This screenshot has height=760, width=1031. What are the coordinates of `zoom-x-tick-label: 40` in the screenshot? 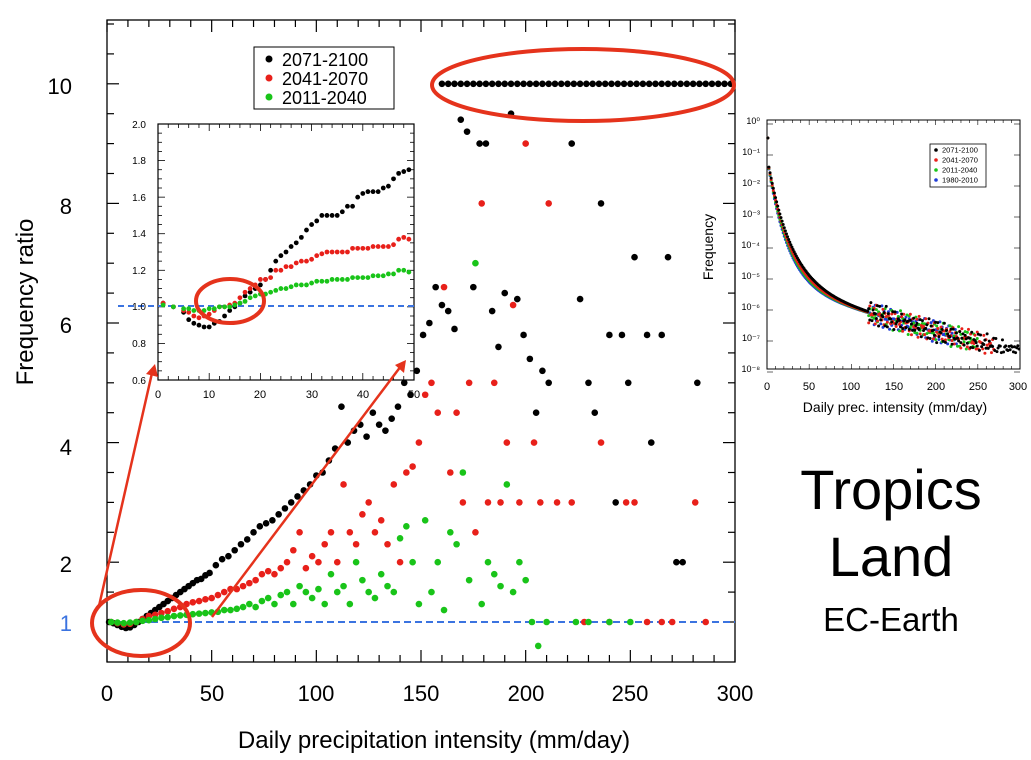 It's located at (363, 395).